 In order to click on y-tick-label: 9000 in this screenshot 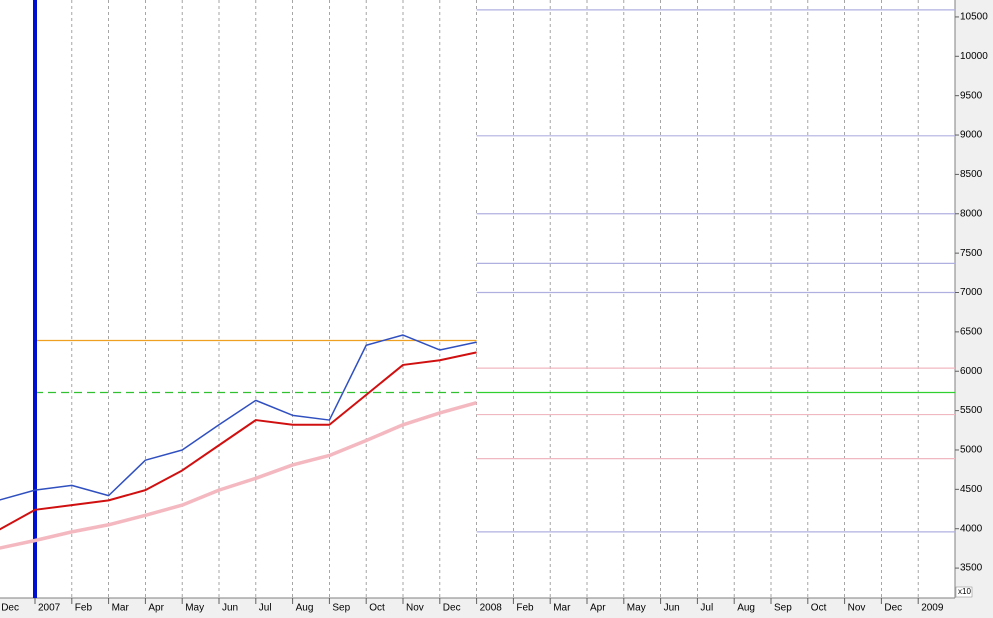, I will do `click(971, 135)`.